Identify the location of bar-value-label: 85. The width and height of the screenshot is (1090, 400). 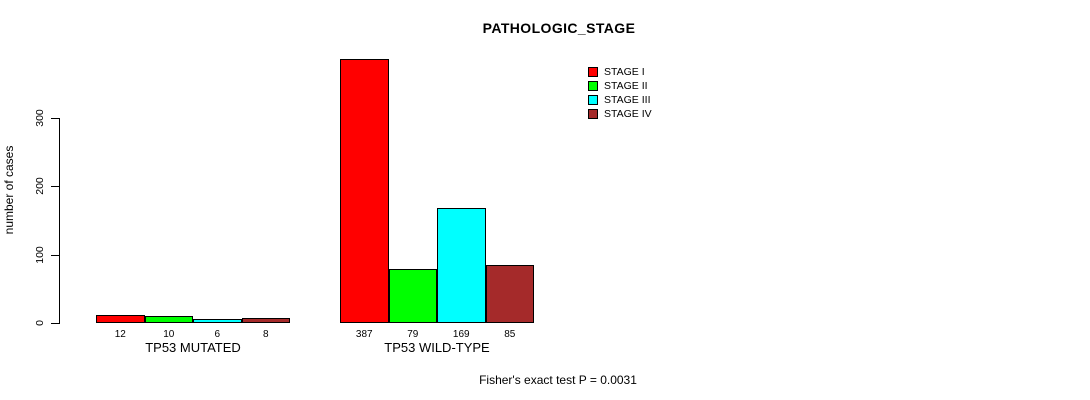
(510, 334).